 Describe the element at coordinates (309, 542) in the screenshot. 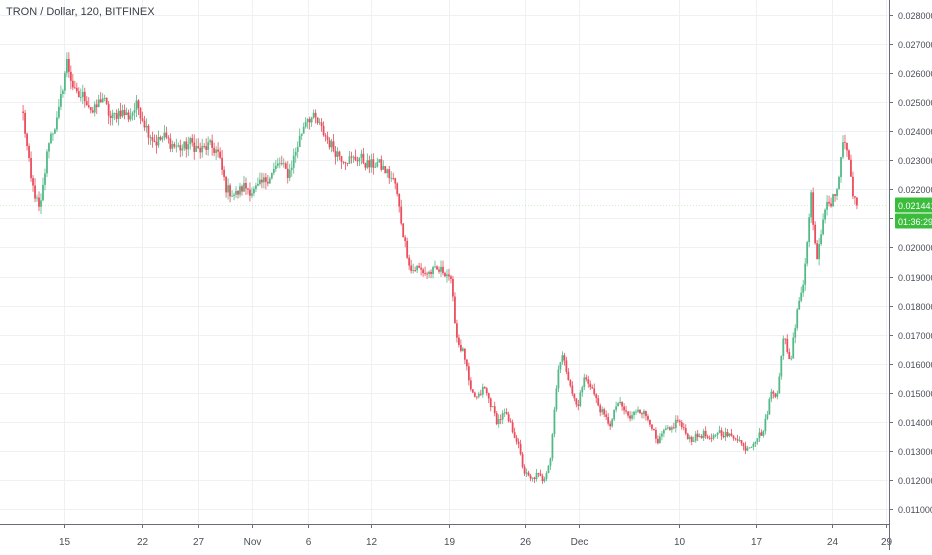

I see `x-tick-label: 6` at that location.